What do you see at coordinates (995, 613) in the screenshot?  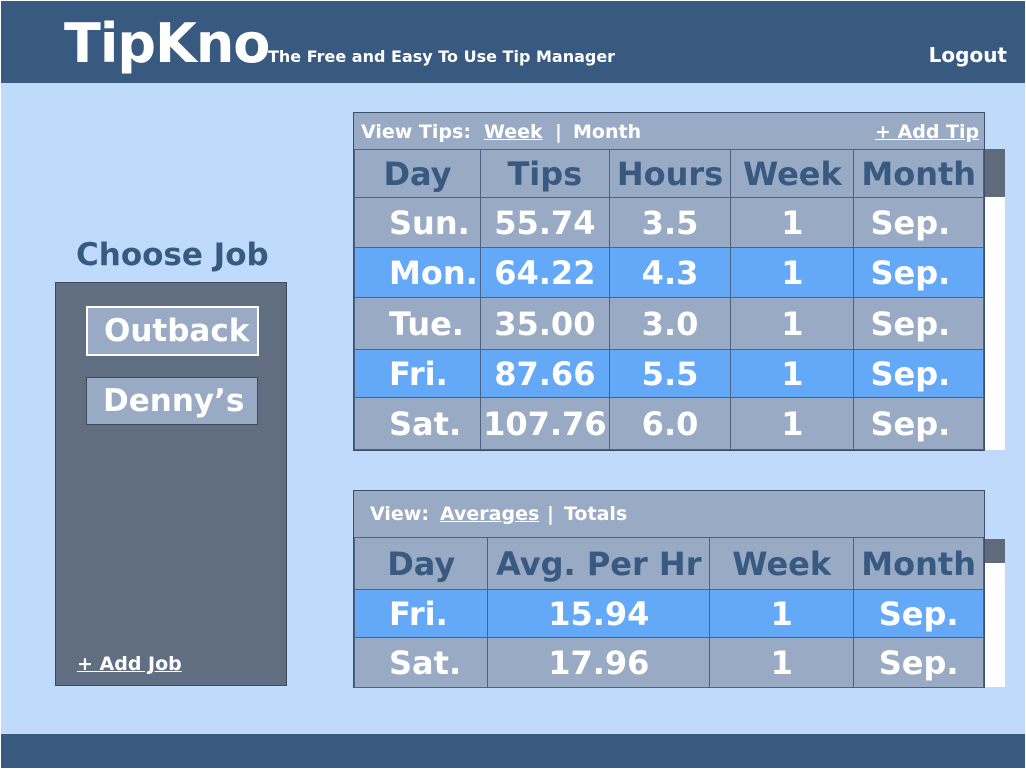 I see `averages-scrollbar` at bounding box center [995, 613].